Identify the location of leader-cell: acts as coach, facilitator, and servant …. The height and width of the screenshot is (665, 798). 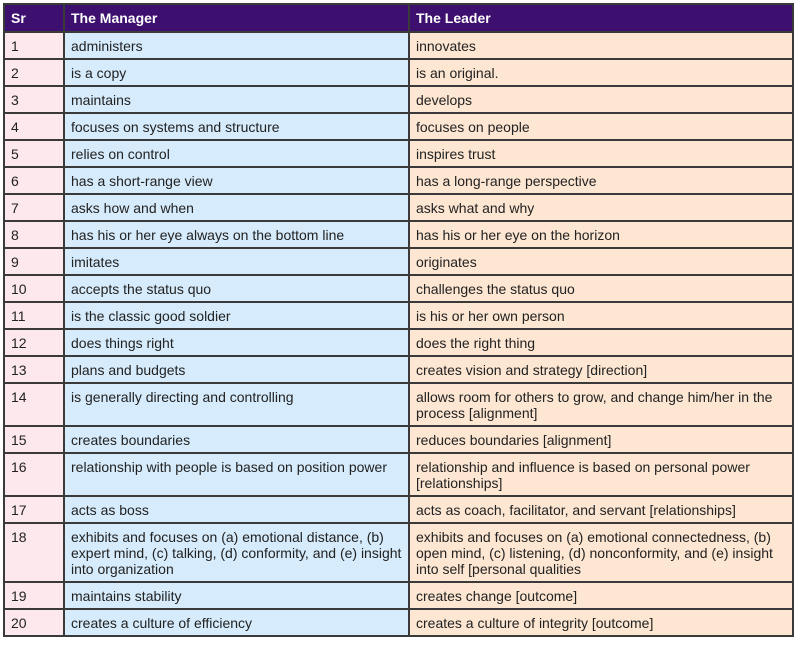
(601, 509).